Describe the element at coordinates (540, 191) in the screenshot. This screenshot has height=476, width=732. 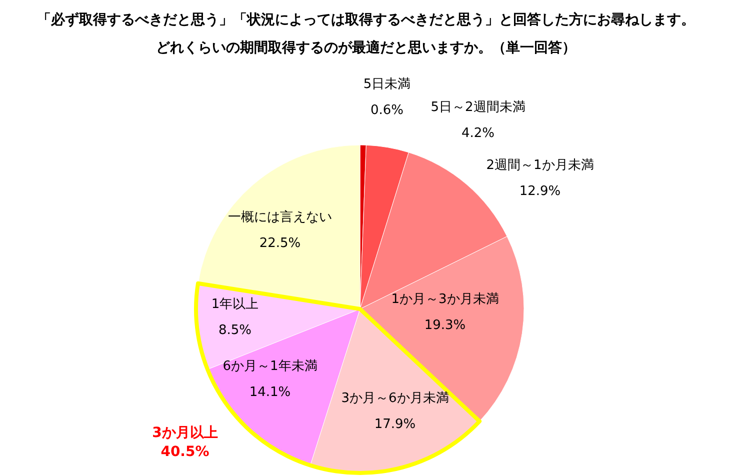
I see `data-label: 12.9%` at that location.